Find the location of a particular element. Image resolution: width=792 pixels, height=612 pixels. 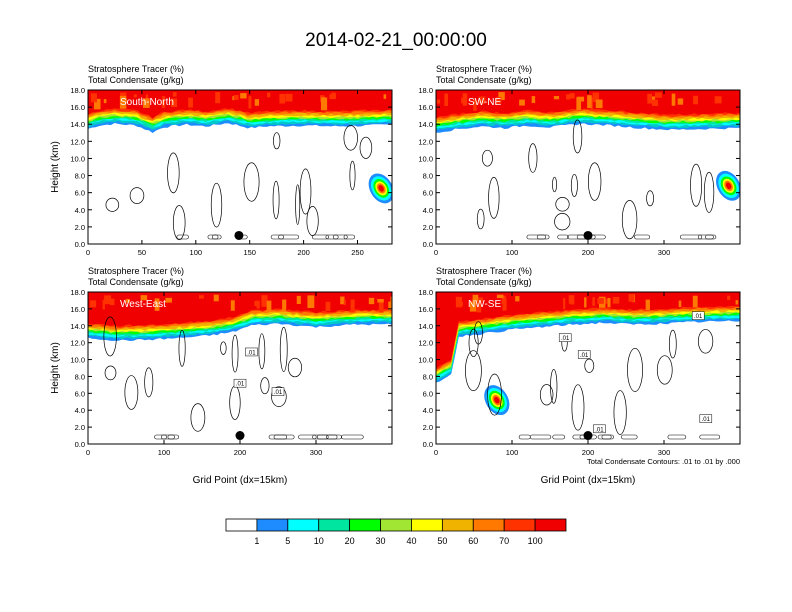

panel2-subtitle-2: Total Condensate (g/kg) is located at coordinates (484, 80).